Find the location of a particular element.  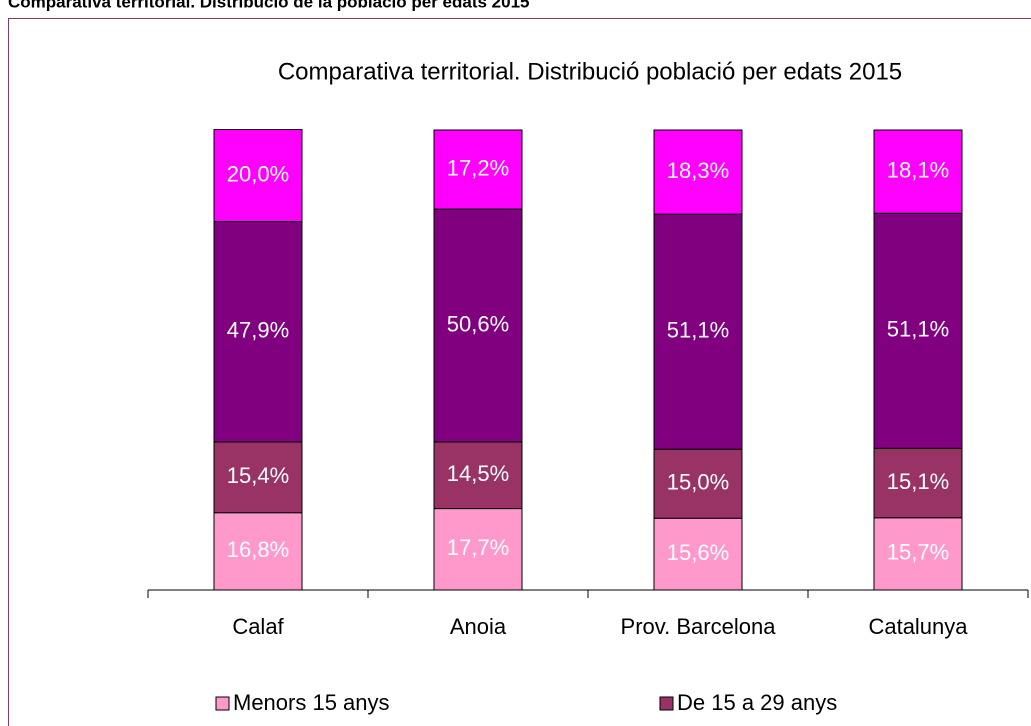

data-label: 20,0% is located at coordinates (258, 173).